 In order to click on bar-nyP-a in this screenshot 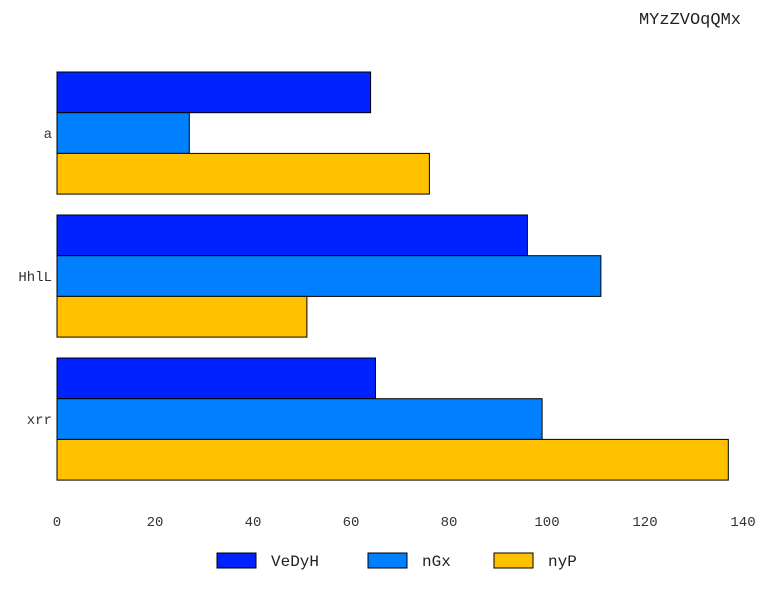, I will do `click(243, 173)`.